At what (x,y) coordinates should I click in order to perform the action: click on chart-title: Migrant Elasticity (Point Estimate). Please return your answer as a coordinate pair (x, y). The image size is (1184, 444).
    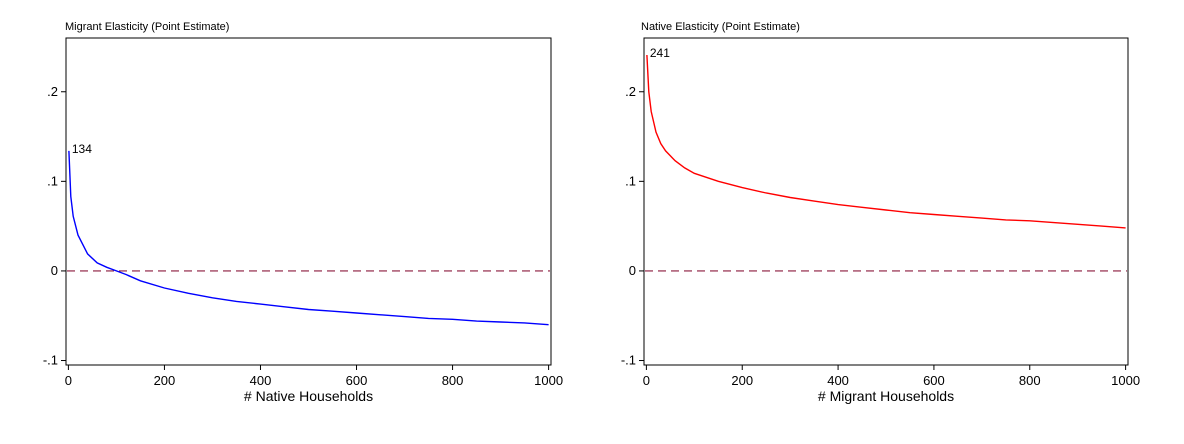
    Looking at the image, I should click on (147, 27).